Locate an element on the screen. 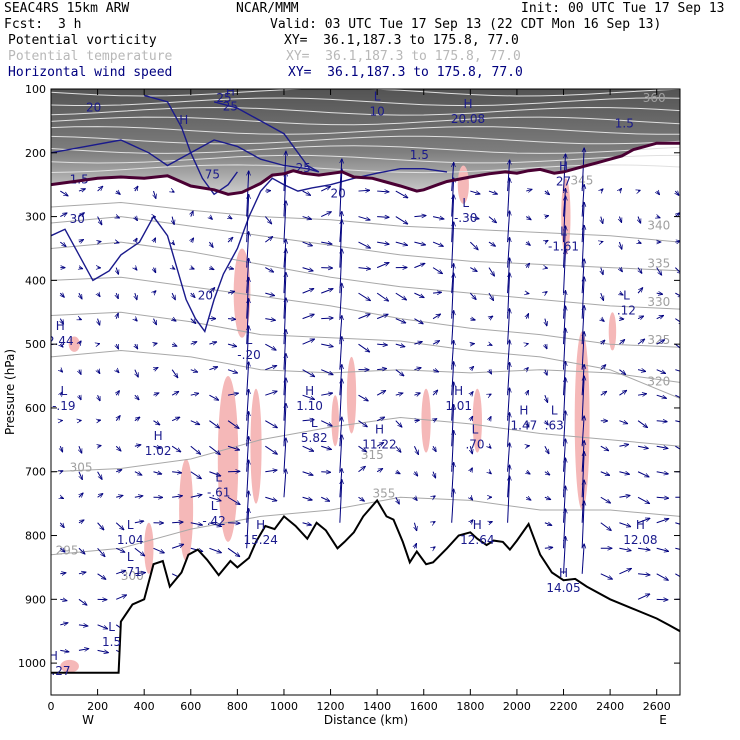  extremum-value: 14.05 is located at coordinates (563, 588).